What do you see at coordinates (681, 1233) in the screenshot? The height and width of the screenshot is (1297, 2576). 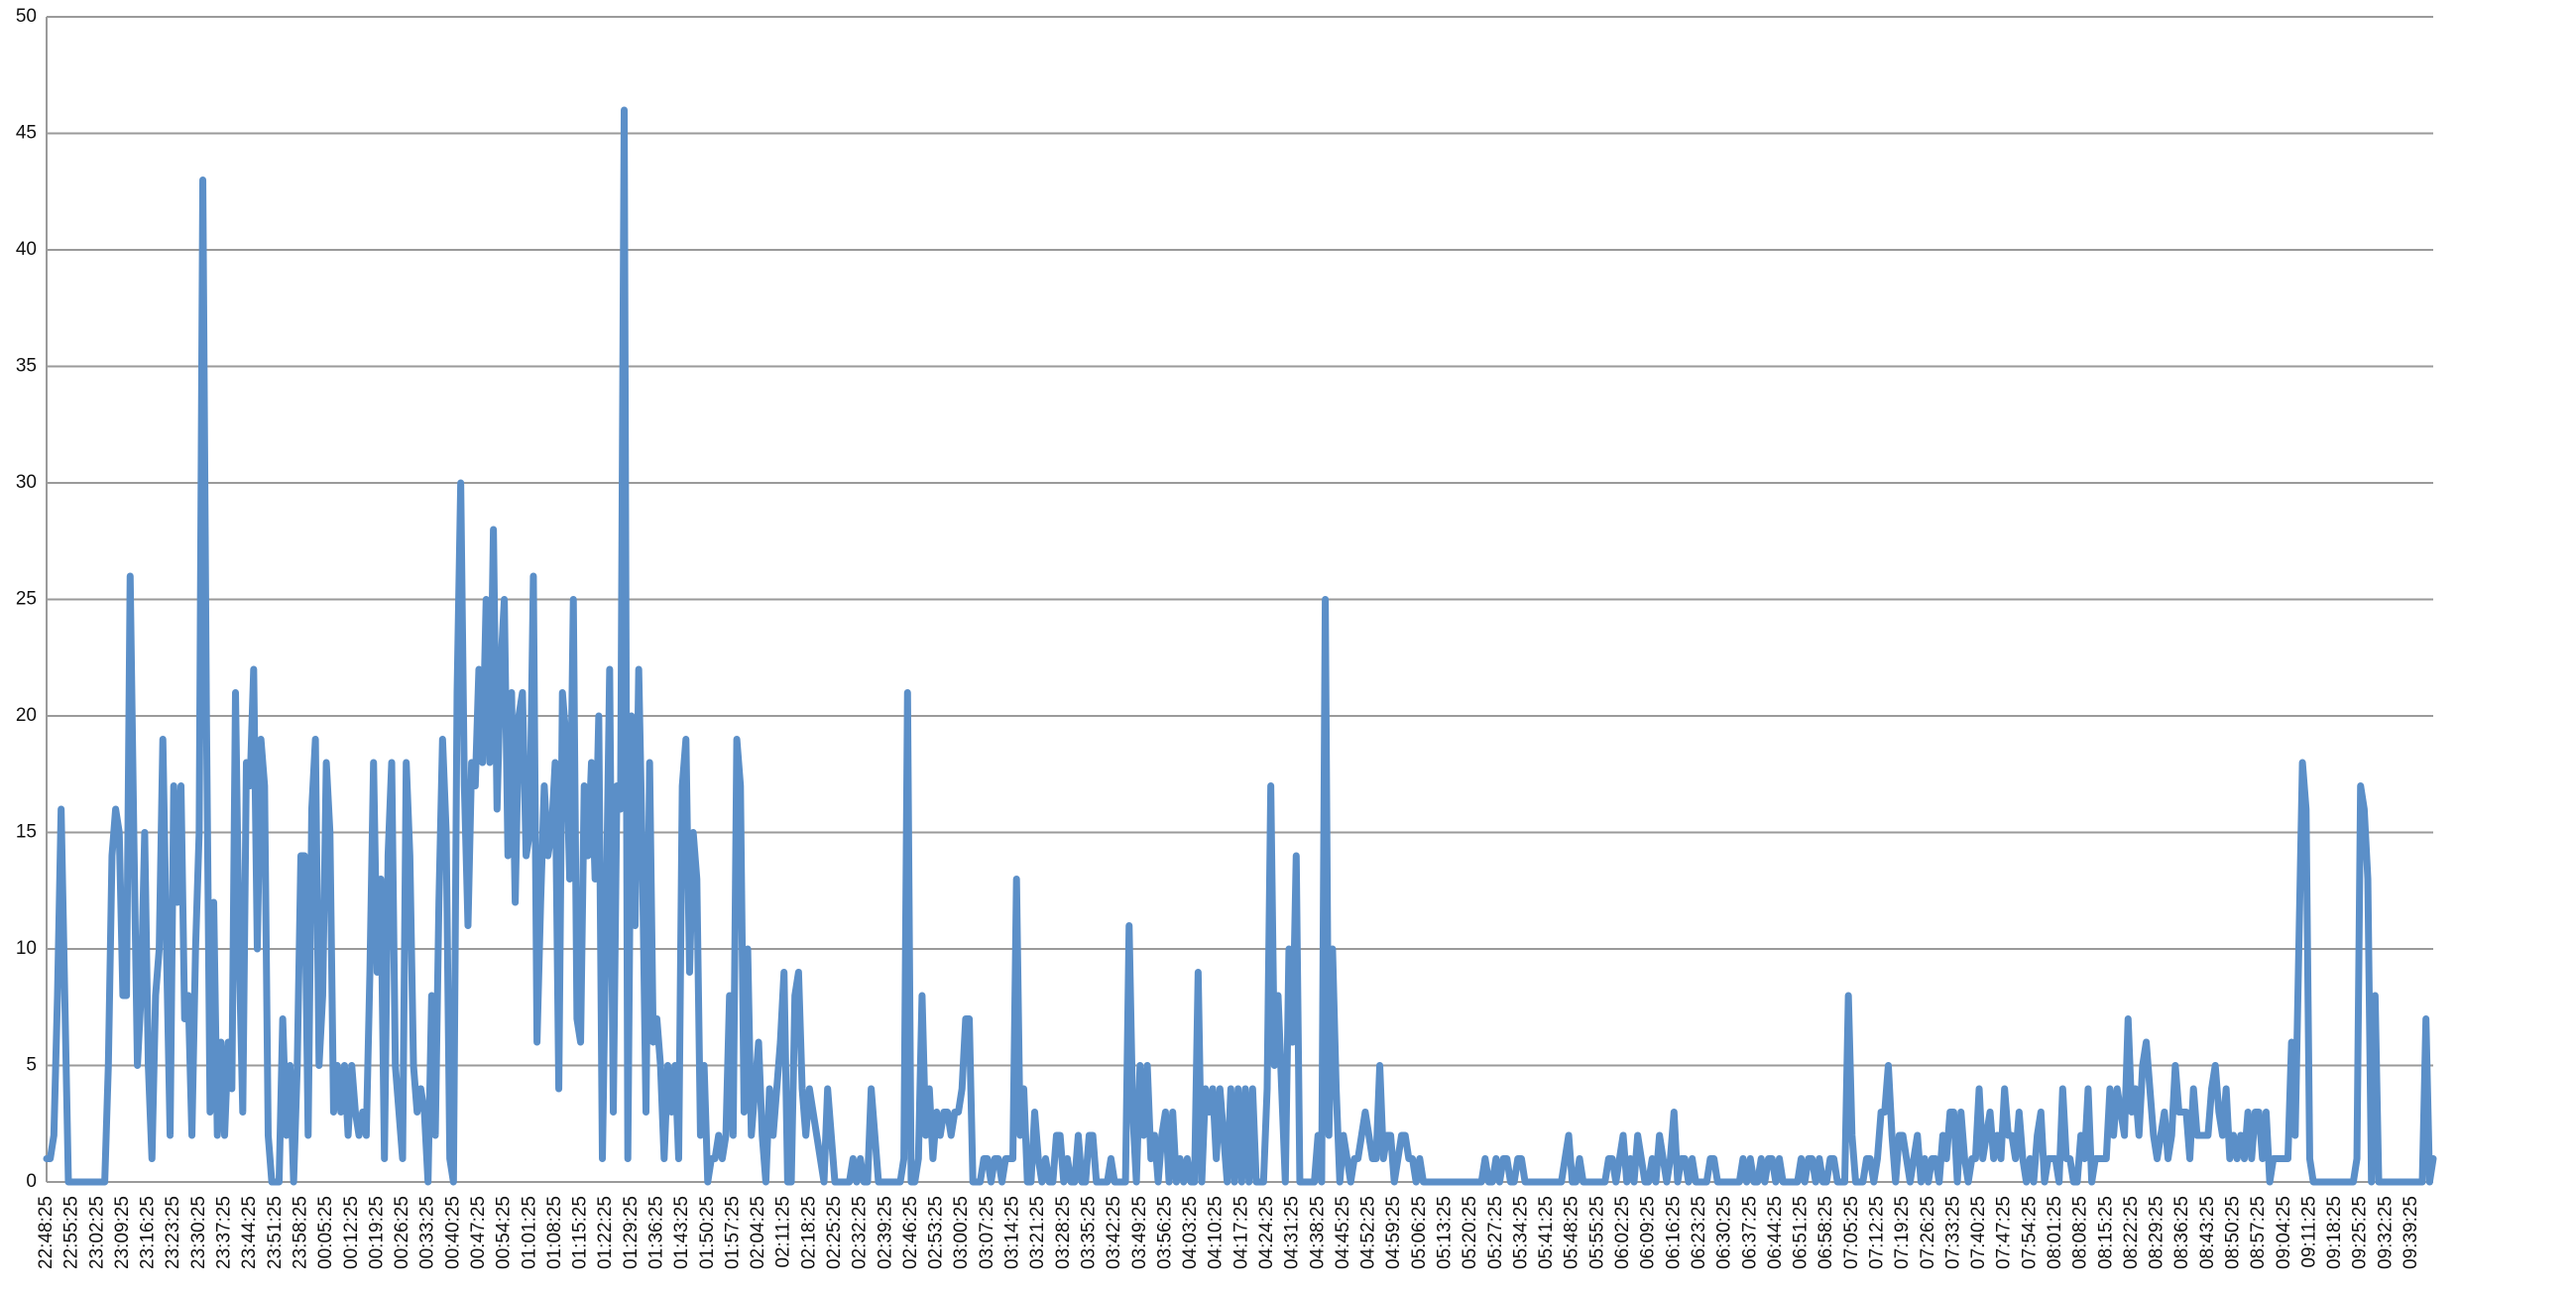 I see `x-tick-label: 01:43:25` at bounding box center [681, 1233].